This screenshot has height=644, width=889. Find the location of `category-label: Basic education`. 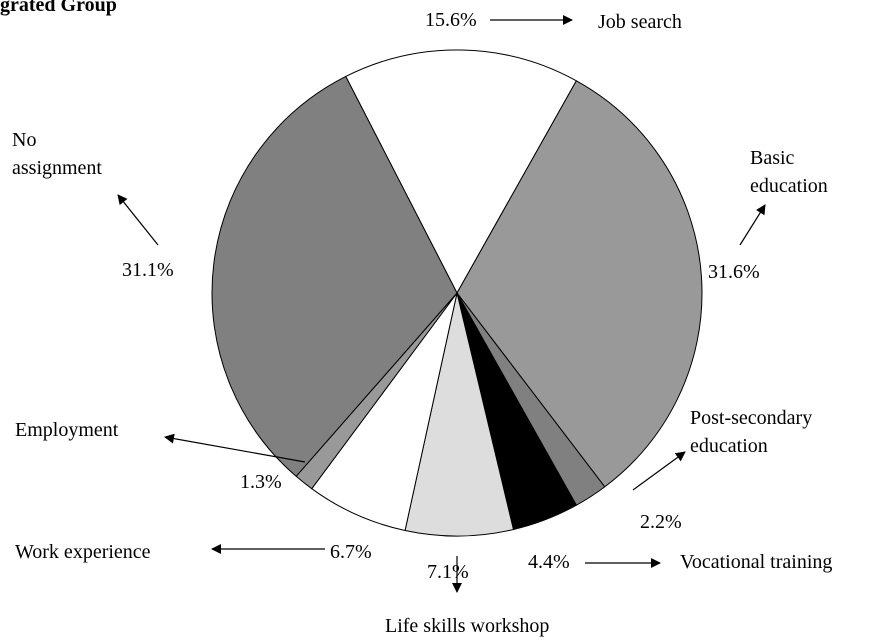

category-label: Basic education is located at coordinates (789, 172).